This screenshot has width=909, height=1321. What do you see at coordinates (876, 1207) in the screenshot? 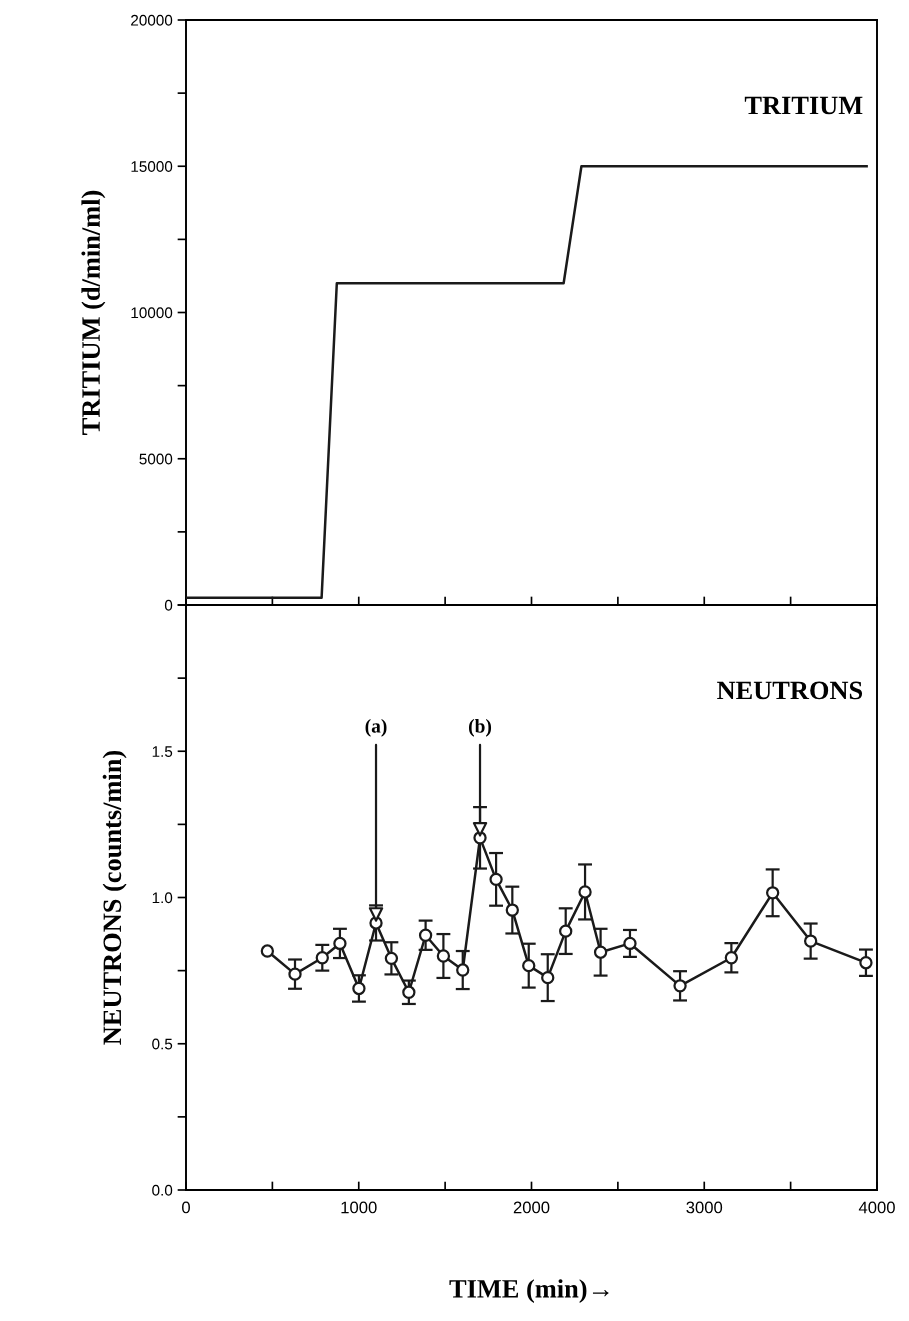
I see `x-tick-label: 4000` at bounding box center [876, 1207].